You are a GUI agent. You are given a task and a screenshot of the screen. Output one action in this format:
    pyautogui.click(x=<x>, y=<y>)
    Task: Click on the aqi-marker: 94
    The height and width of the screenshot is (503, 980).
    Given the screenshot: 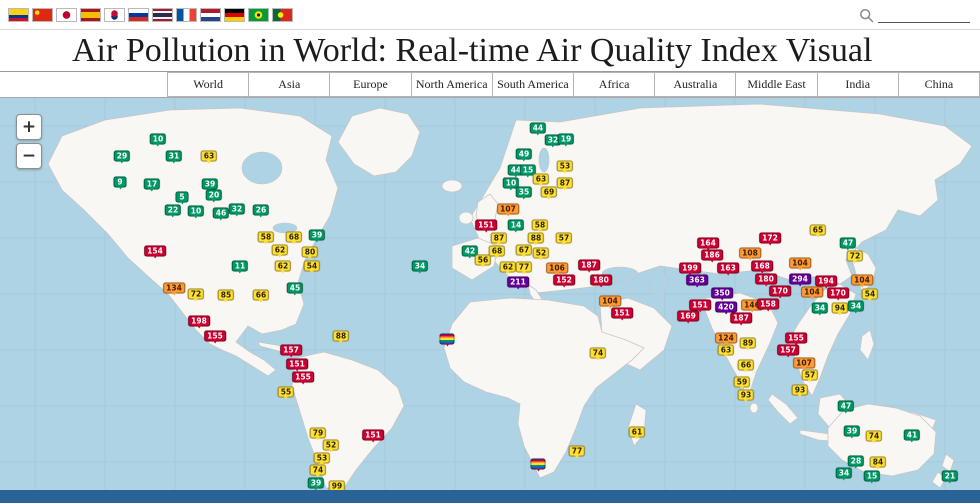 What is the action you would take?
    pyautogui.click(x=840, y=309)
    